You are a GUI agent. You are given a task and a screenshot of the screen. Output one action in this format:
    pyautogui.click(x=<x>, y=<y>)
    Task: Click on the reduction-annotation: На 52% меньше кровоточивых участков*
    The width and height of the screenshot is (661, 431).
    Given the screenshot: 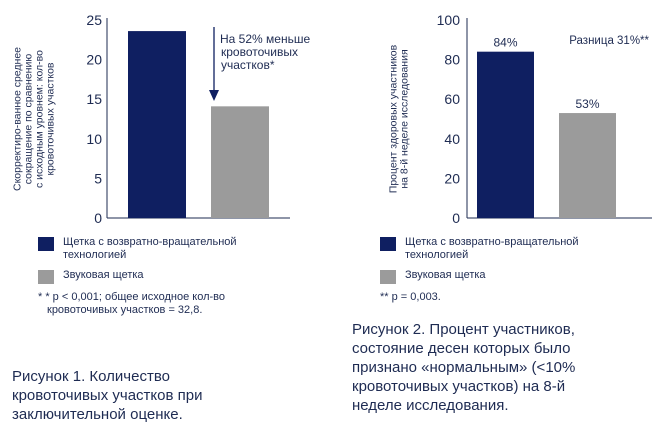 What is the action you would take?
    pyautogui.click(x=265, y=52)
    